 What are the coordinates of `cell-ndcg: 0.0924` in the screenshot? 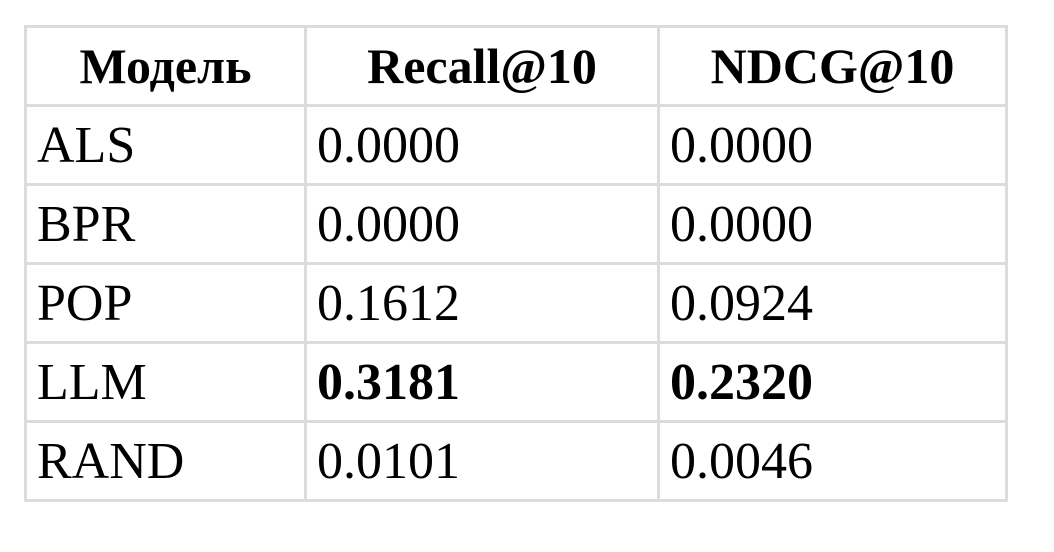 It's located at (834, 304).